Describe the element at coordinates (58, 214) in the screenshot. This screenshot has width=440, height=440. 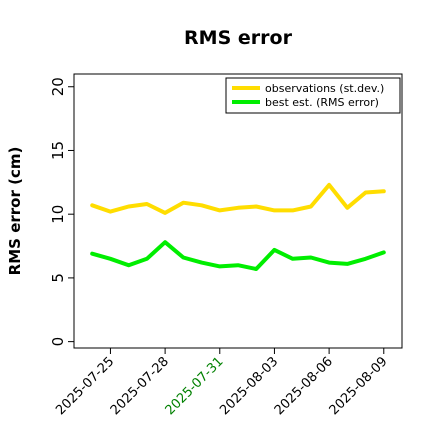
I see `y-tick-label: 10` at that location.